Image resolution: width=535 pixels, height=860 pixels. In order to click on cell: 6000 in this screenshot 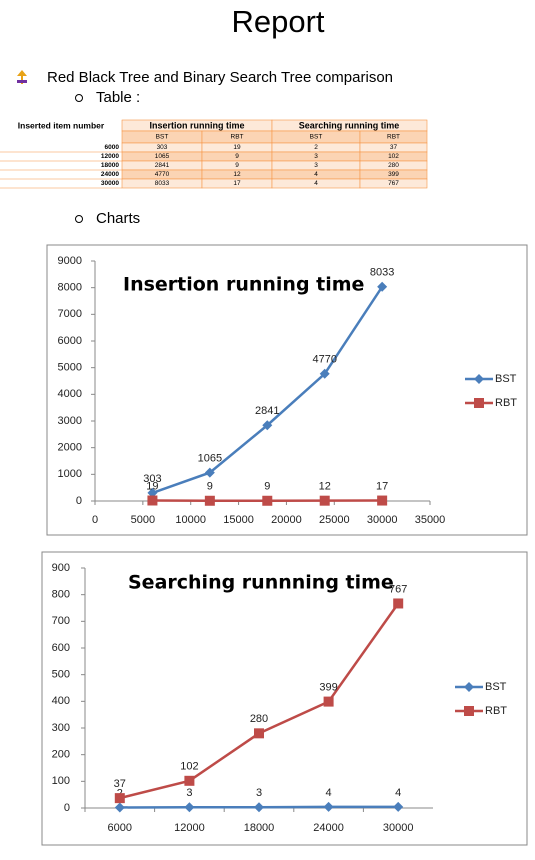, I will do `click(112, 147)`.